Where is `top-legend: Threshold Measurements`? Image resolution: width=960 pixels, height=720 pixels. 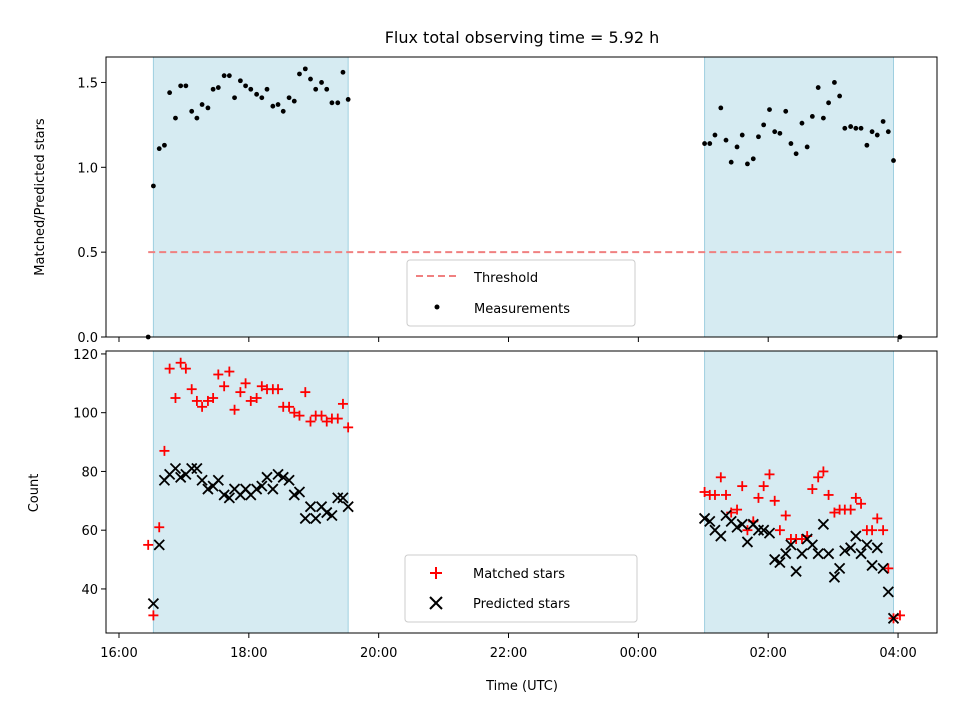 top-legend: Threshold Measurements is located at coordinates (521, 293).